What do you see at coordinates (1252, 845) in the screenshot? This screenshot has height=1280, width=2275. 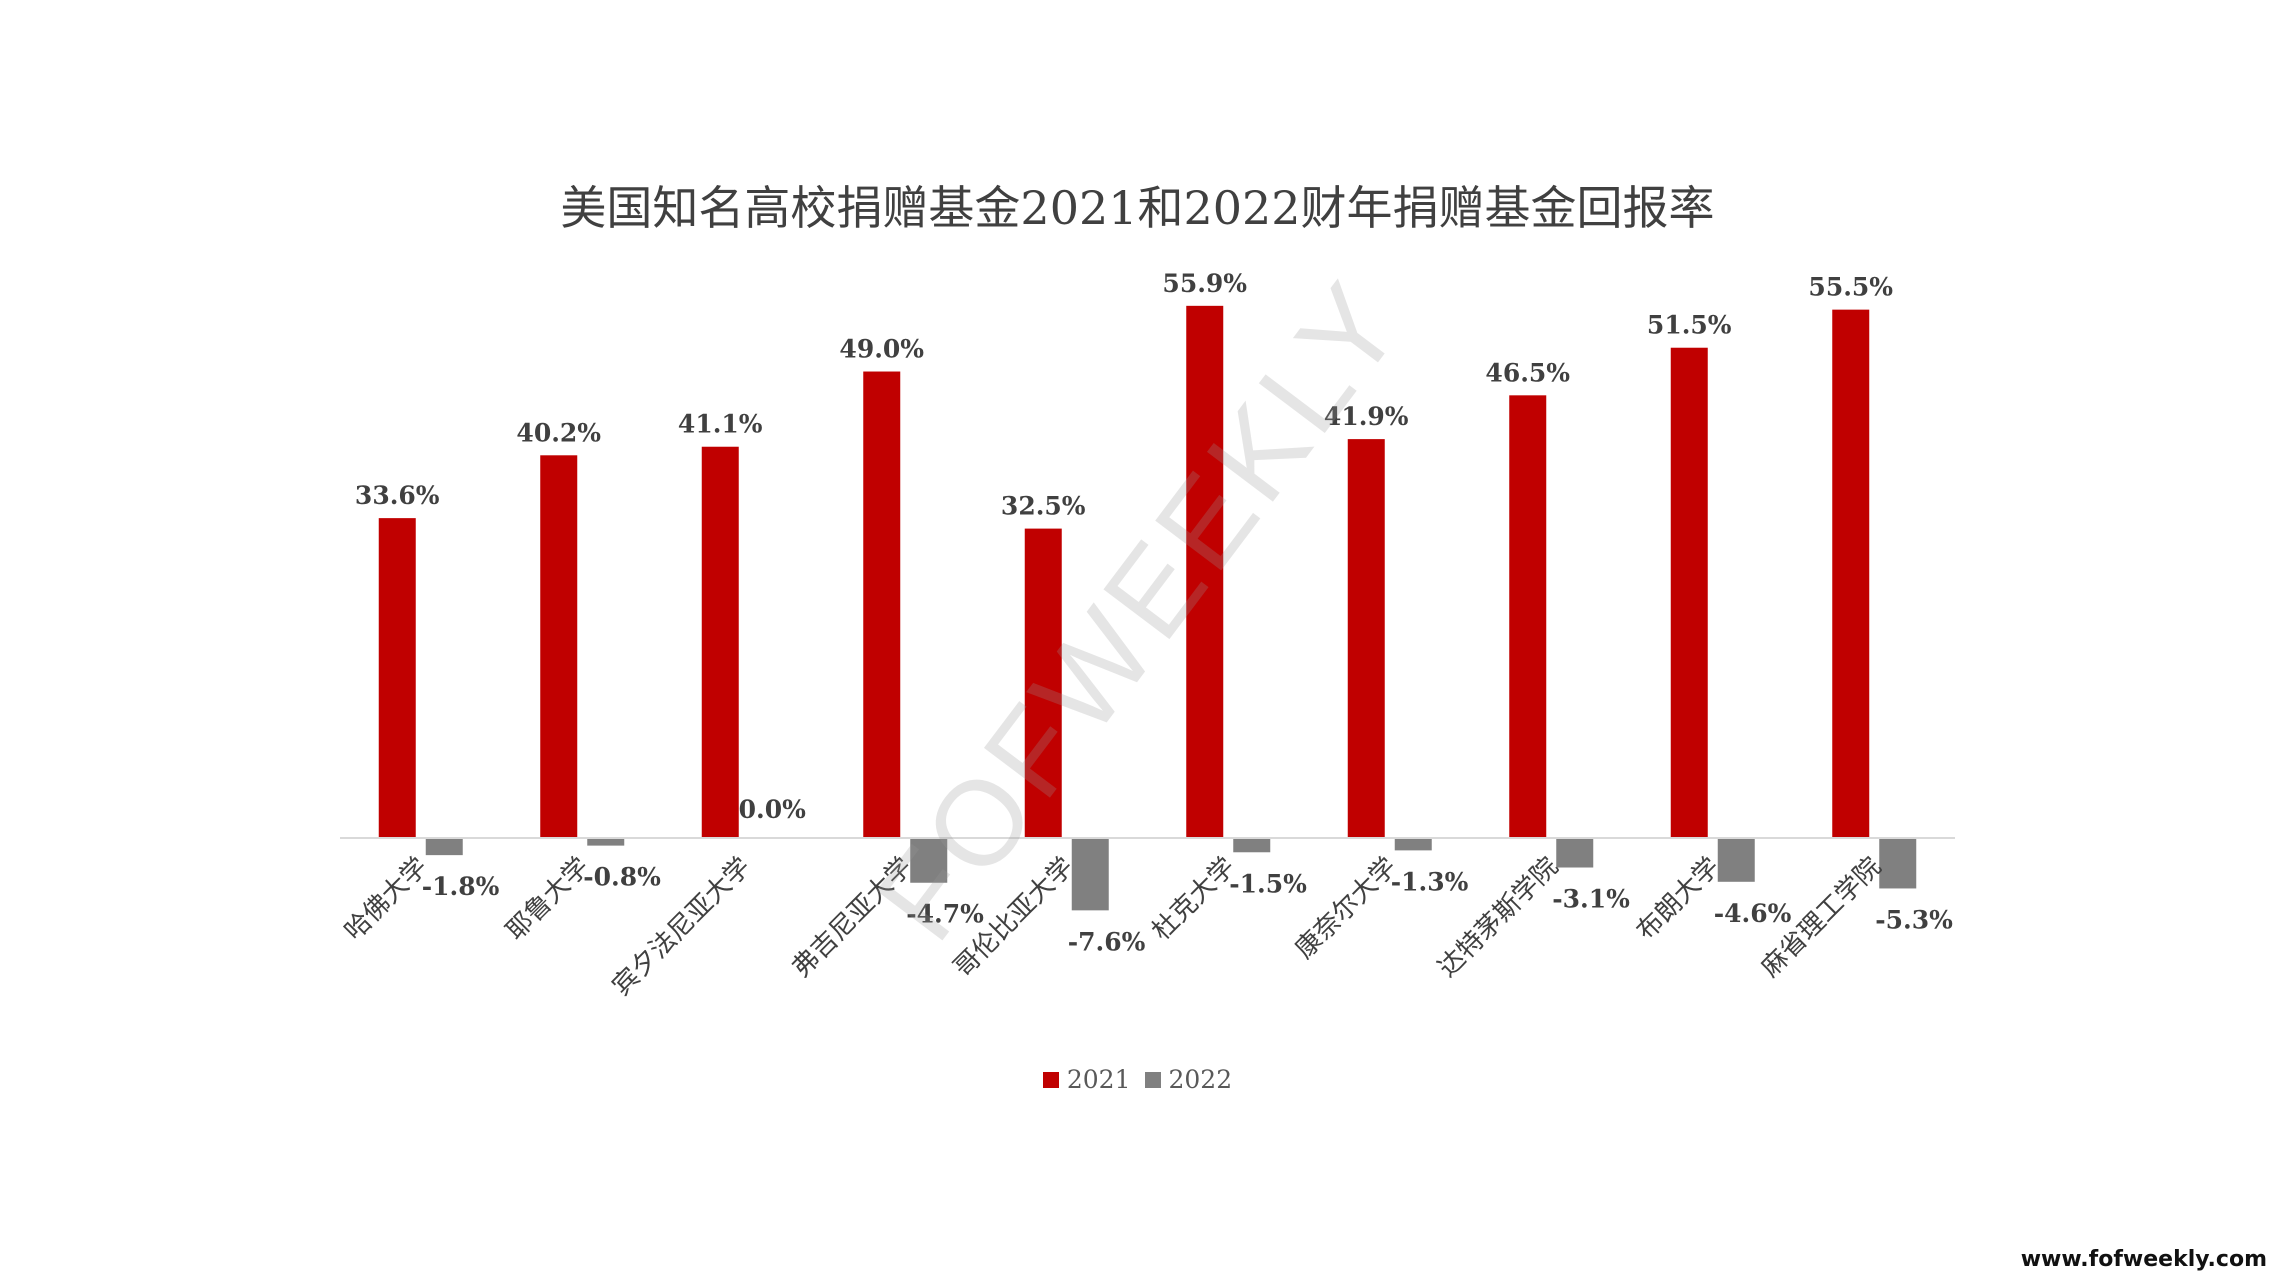 I see `bar-2022-duke` at bounding box center [1252, 845].